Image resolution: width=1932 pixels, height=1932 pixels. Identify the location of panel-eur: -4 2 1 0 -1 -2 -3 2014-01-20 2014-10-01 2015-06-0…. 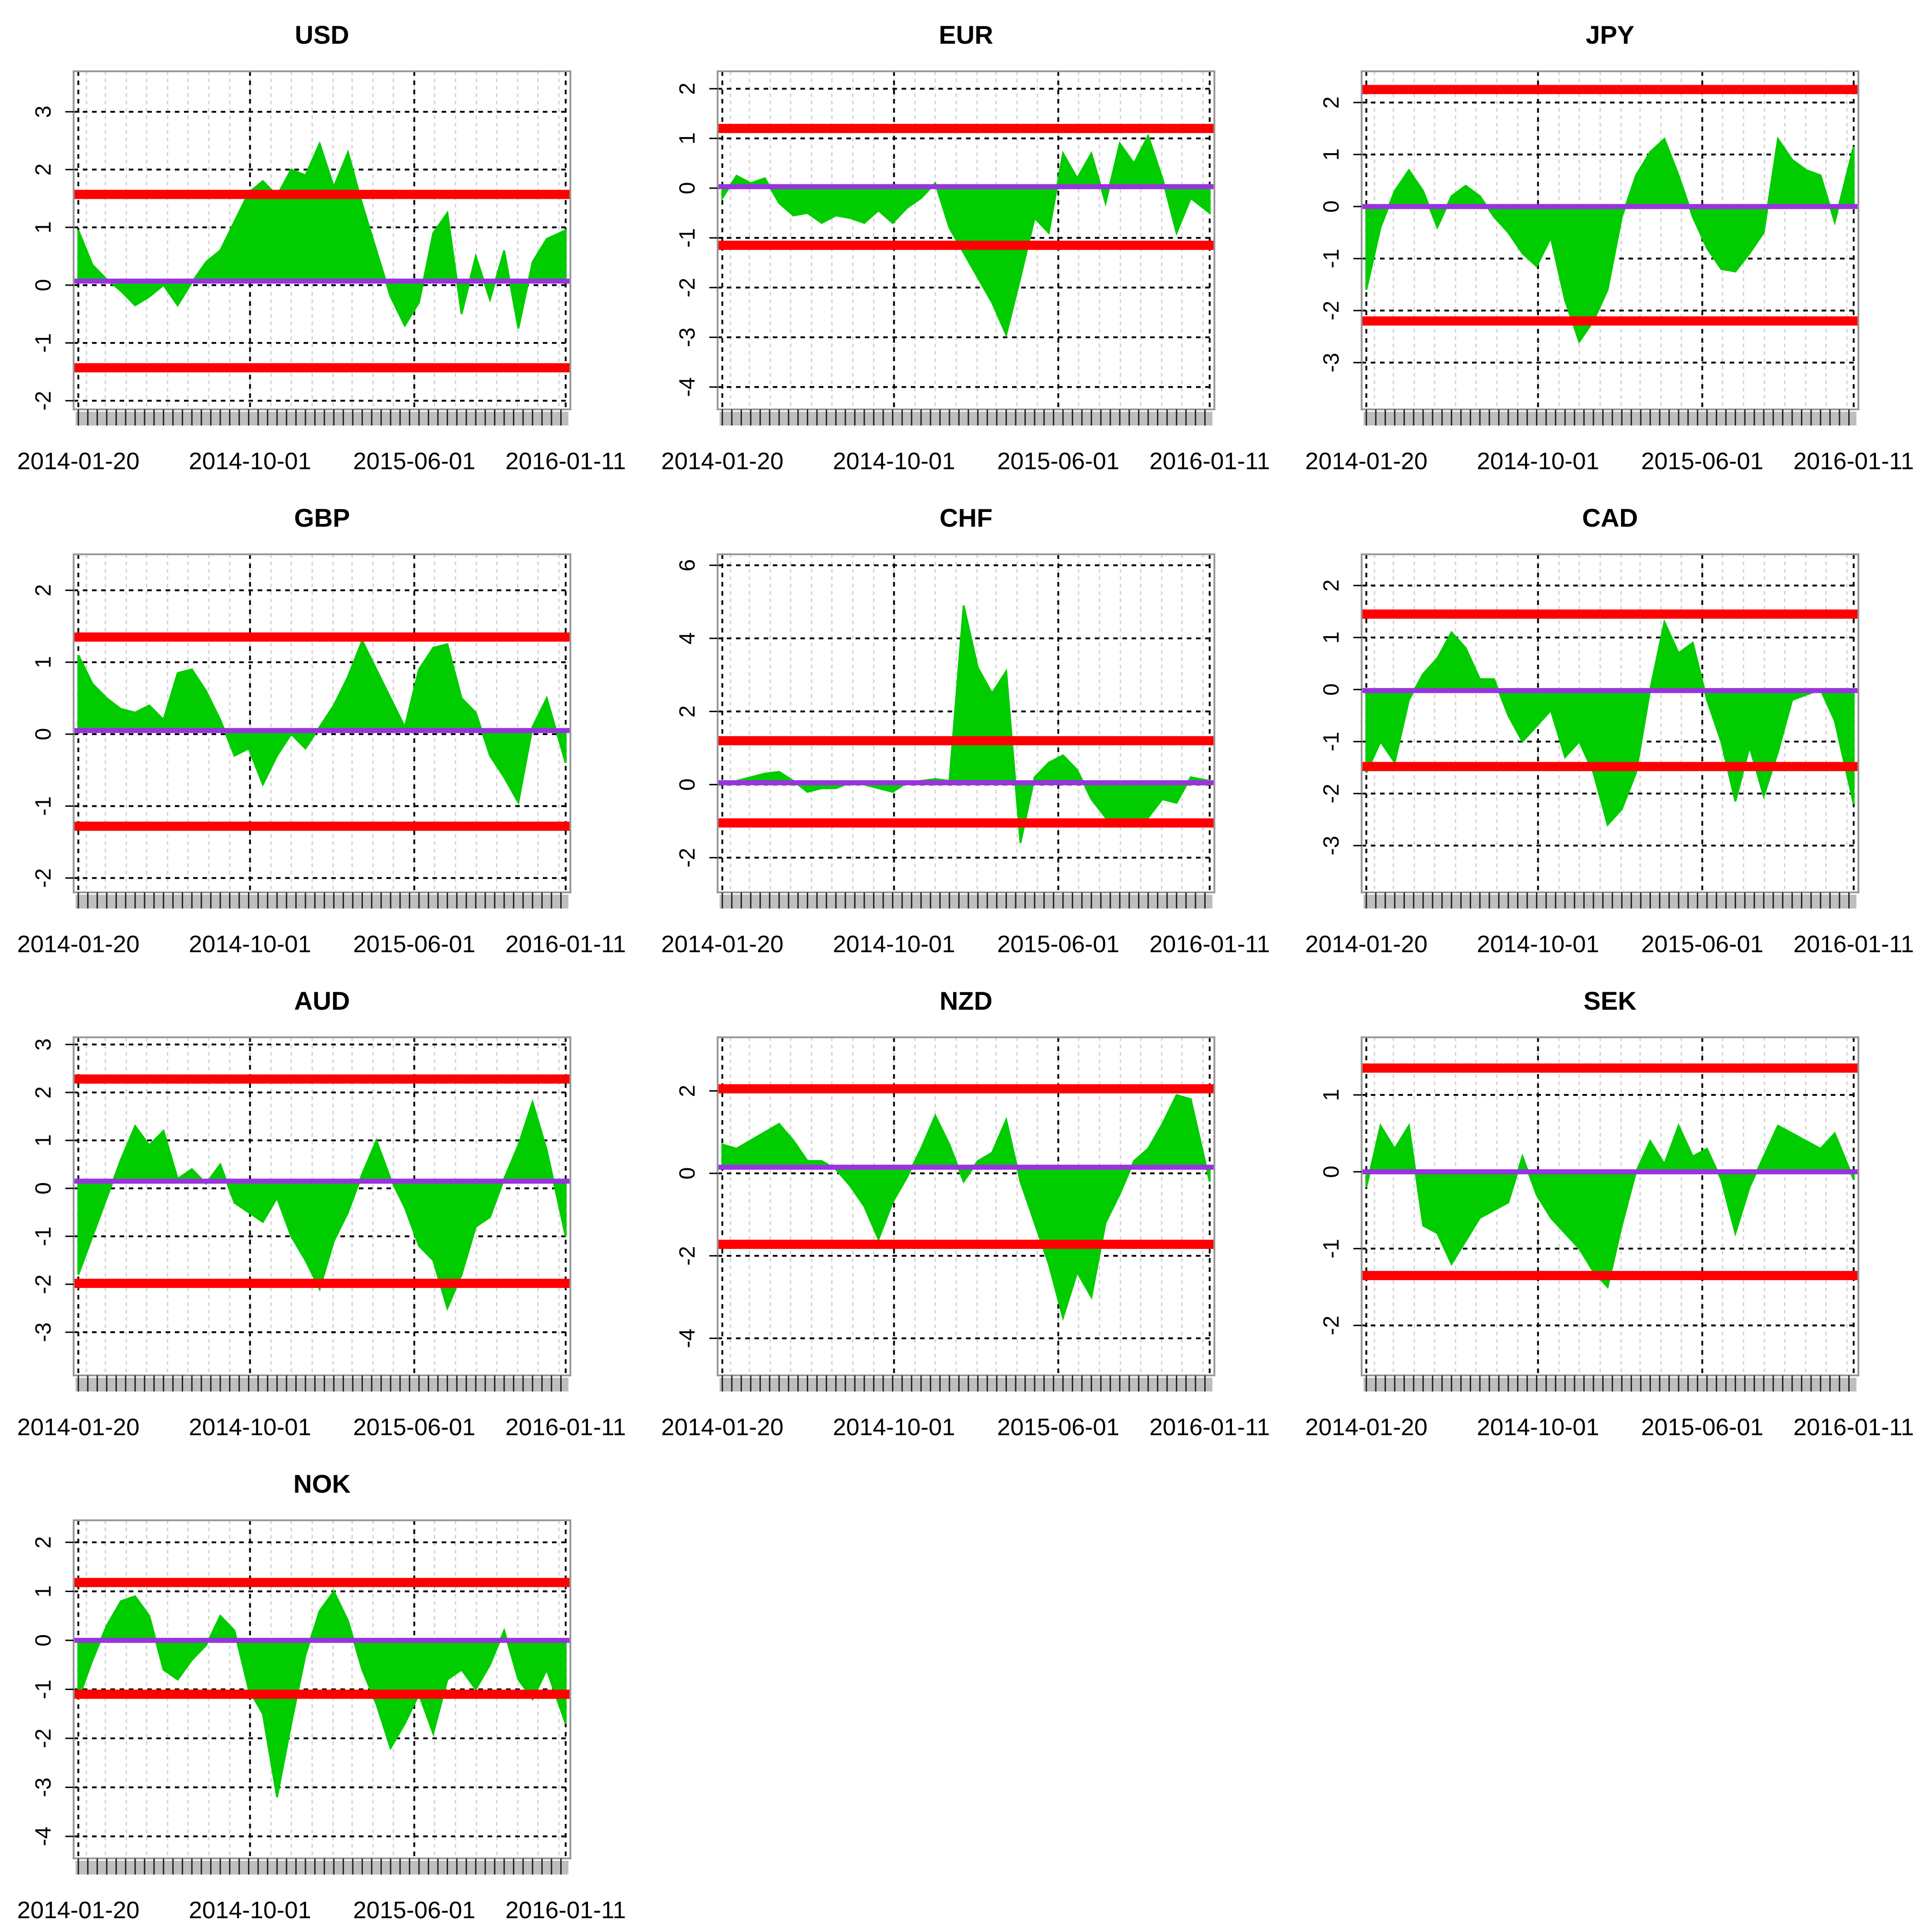
(965, 247).